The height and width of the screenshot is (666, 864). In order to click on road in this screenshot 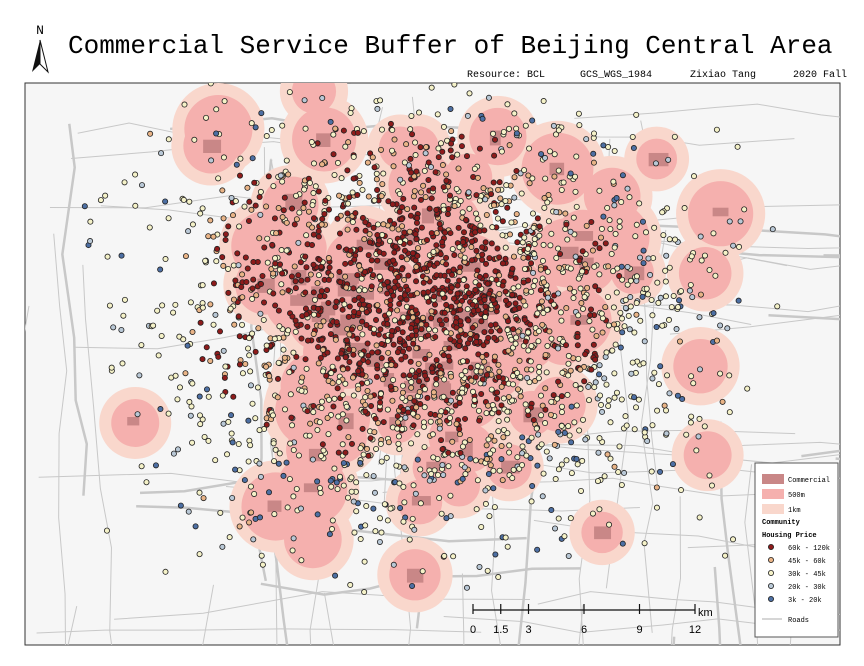, I will do `click(778, 254)`.